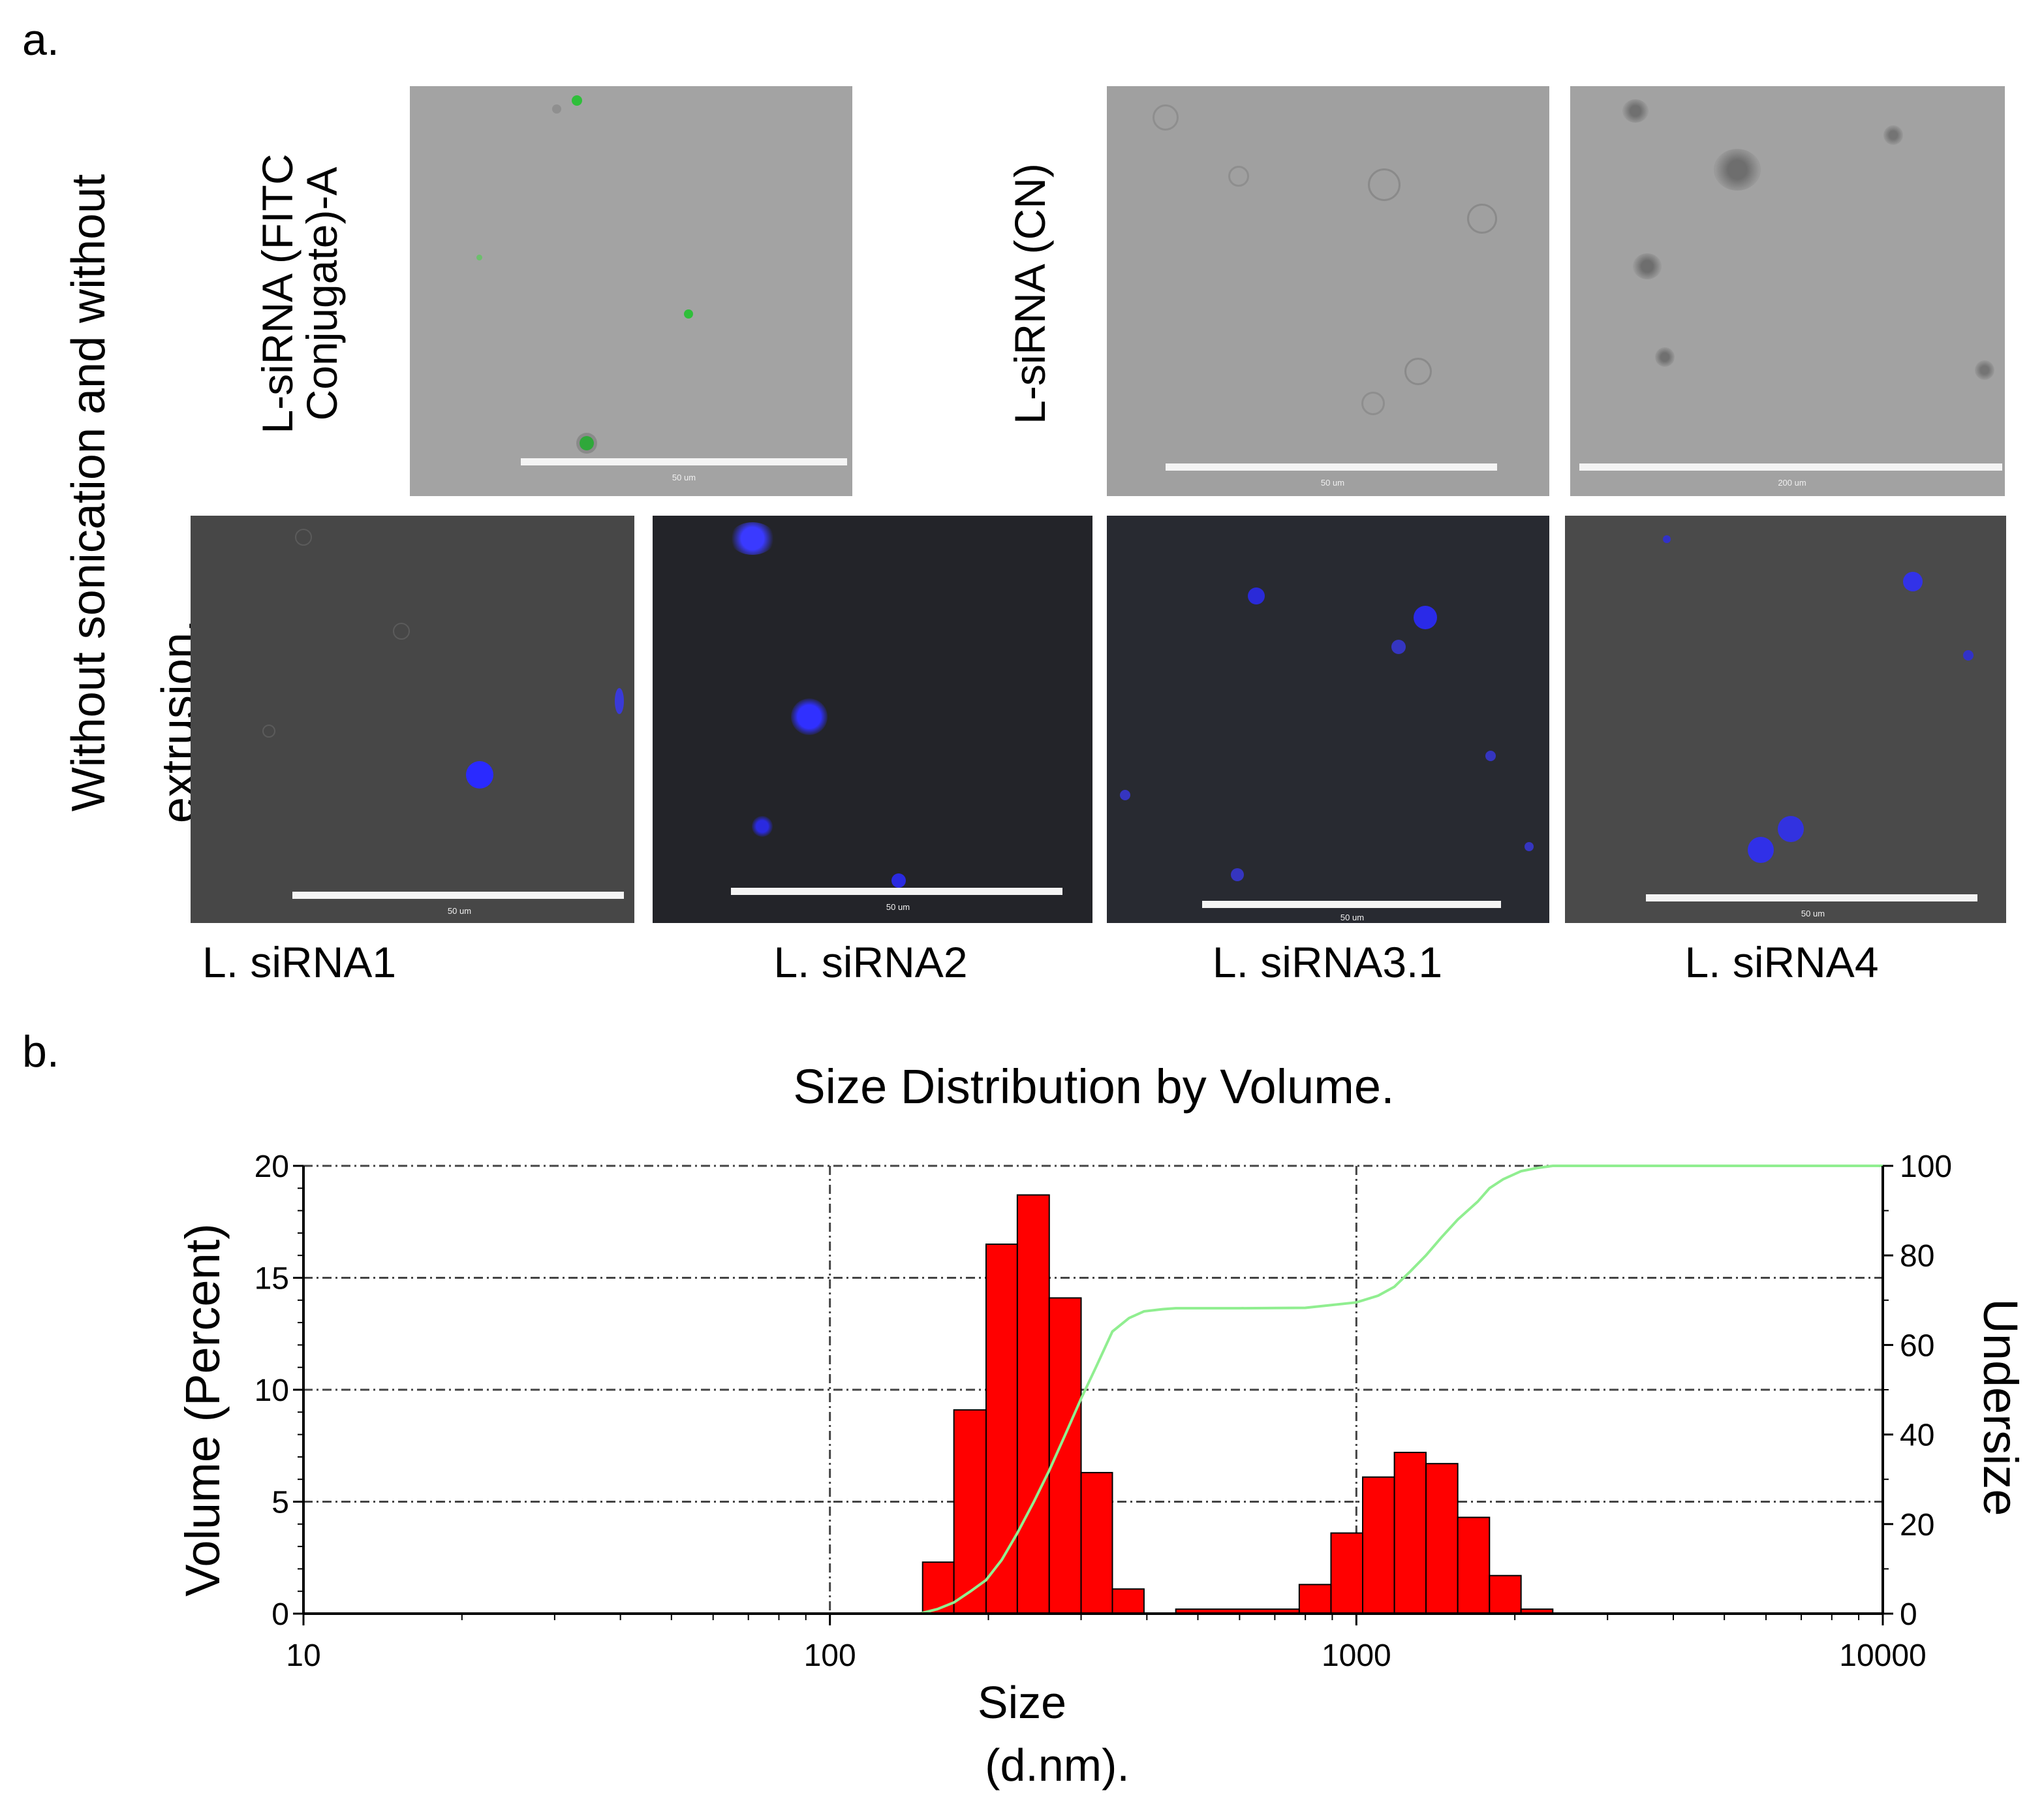 The image size is (2044, 1816). What do you see at coordinates (272, 1279) in the screenshot?
I see `y-tick-label: 15` at bounding box center [272, 1279].